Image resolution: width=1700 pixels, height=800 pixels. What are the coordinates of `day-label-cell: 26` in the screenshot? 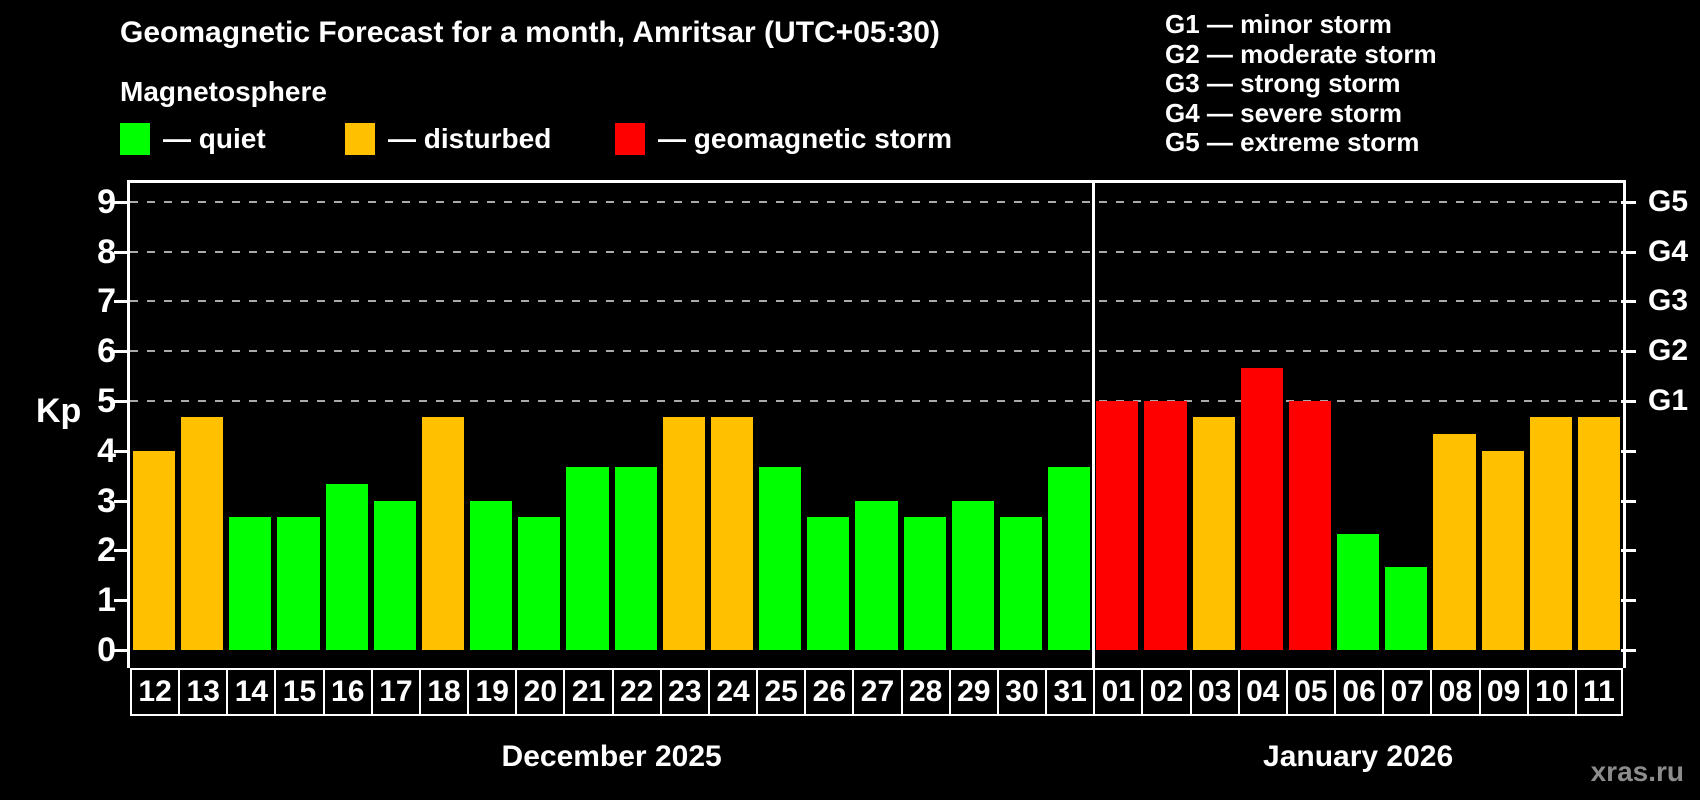 It's located at (829, 692).